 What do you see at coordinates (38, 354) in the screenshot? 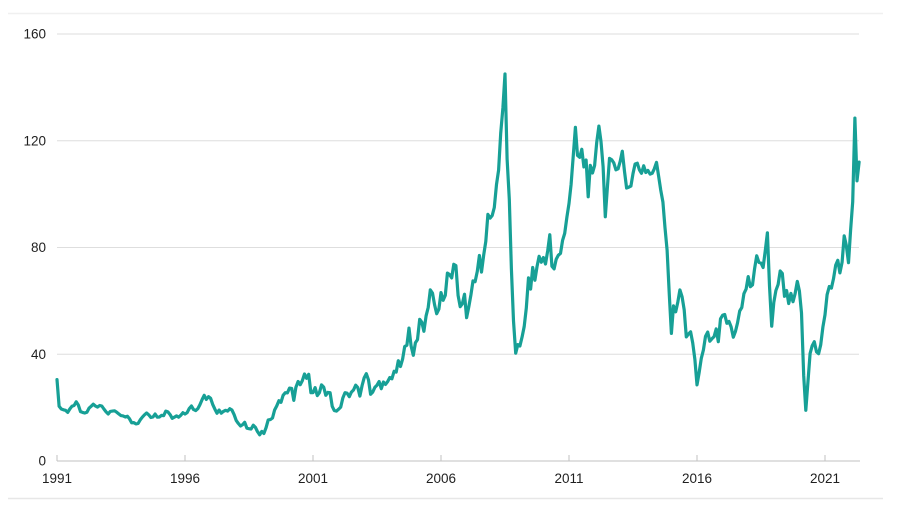
I see `y-tick-label: 40` at bounding box center [38, 354].